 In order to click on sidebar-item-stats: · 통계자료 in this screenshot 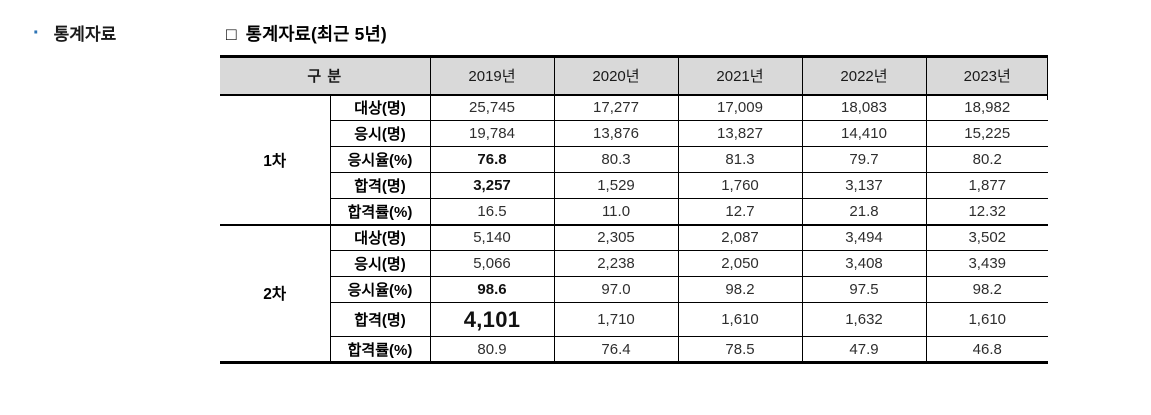, I will do `click(74, 32)`.